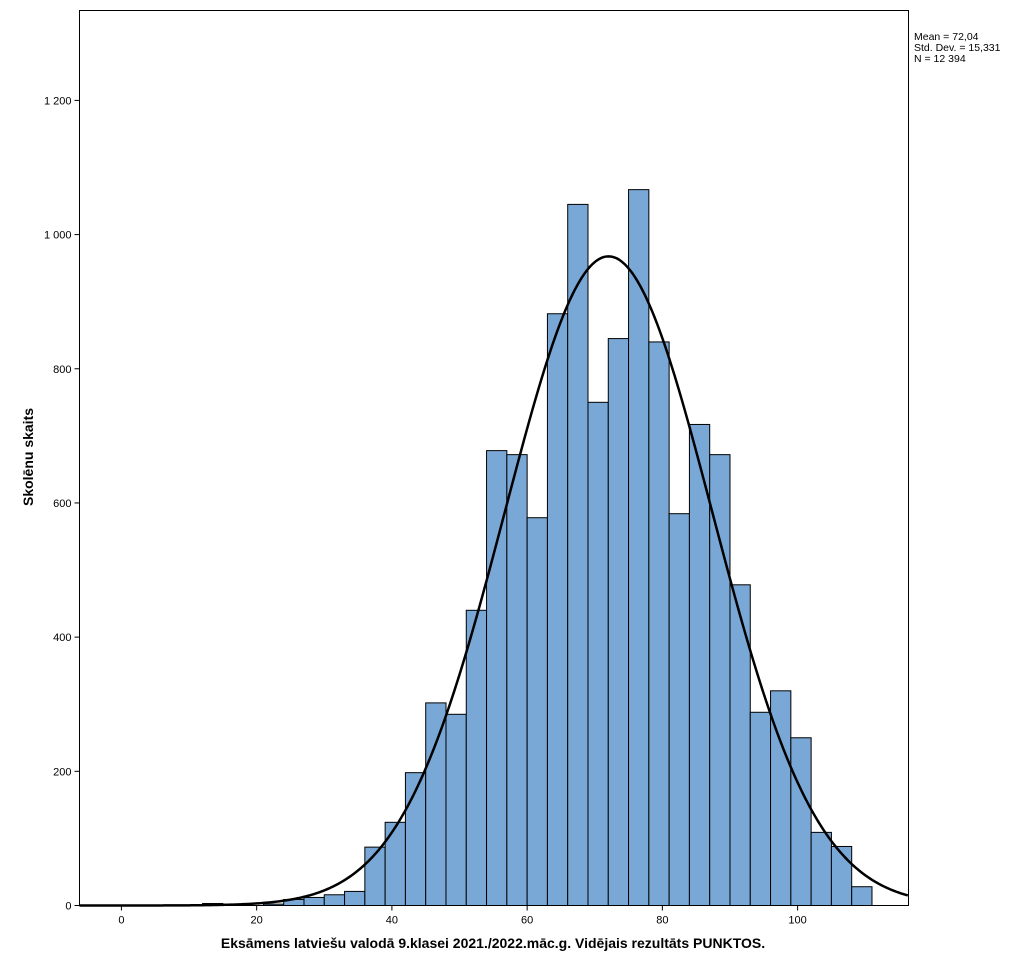 The height and width of the screenshot is (974, 1015). What do you see at coordinates (68, 907) in the screenshot?
I see `y-tick-label: 0` at bounding box center [68, 907].